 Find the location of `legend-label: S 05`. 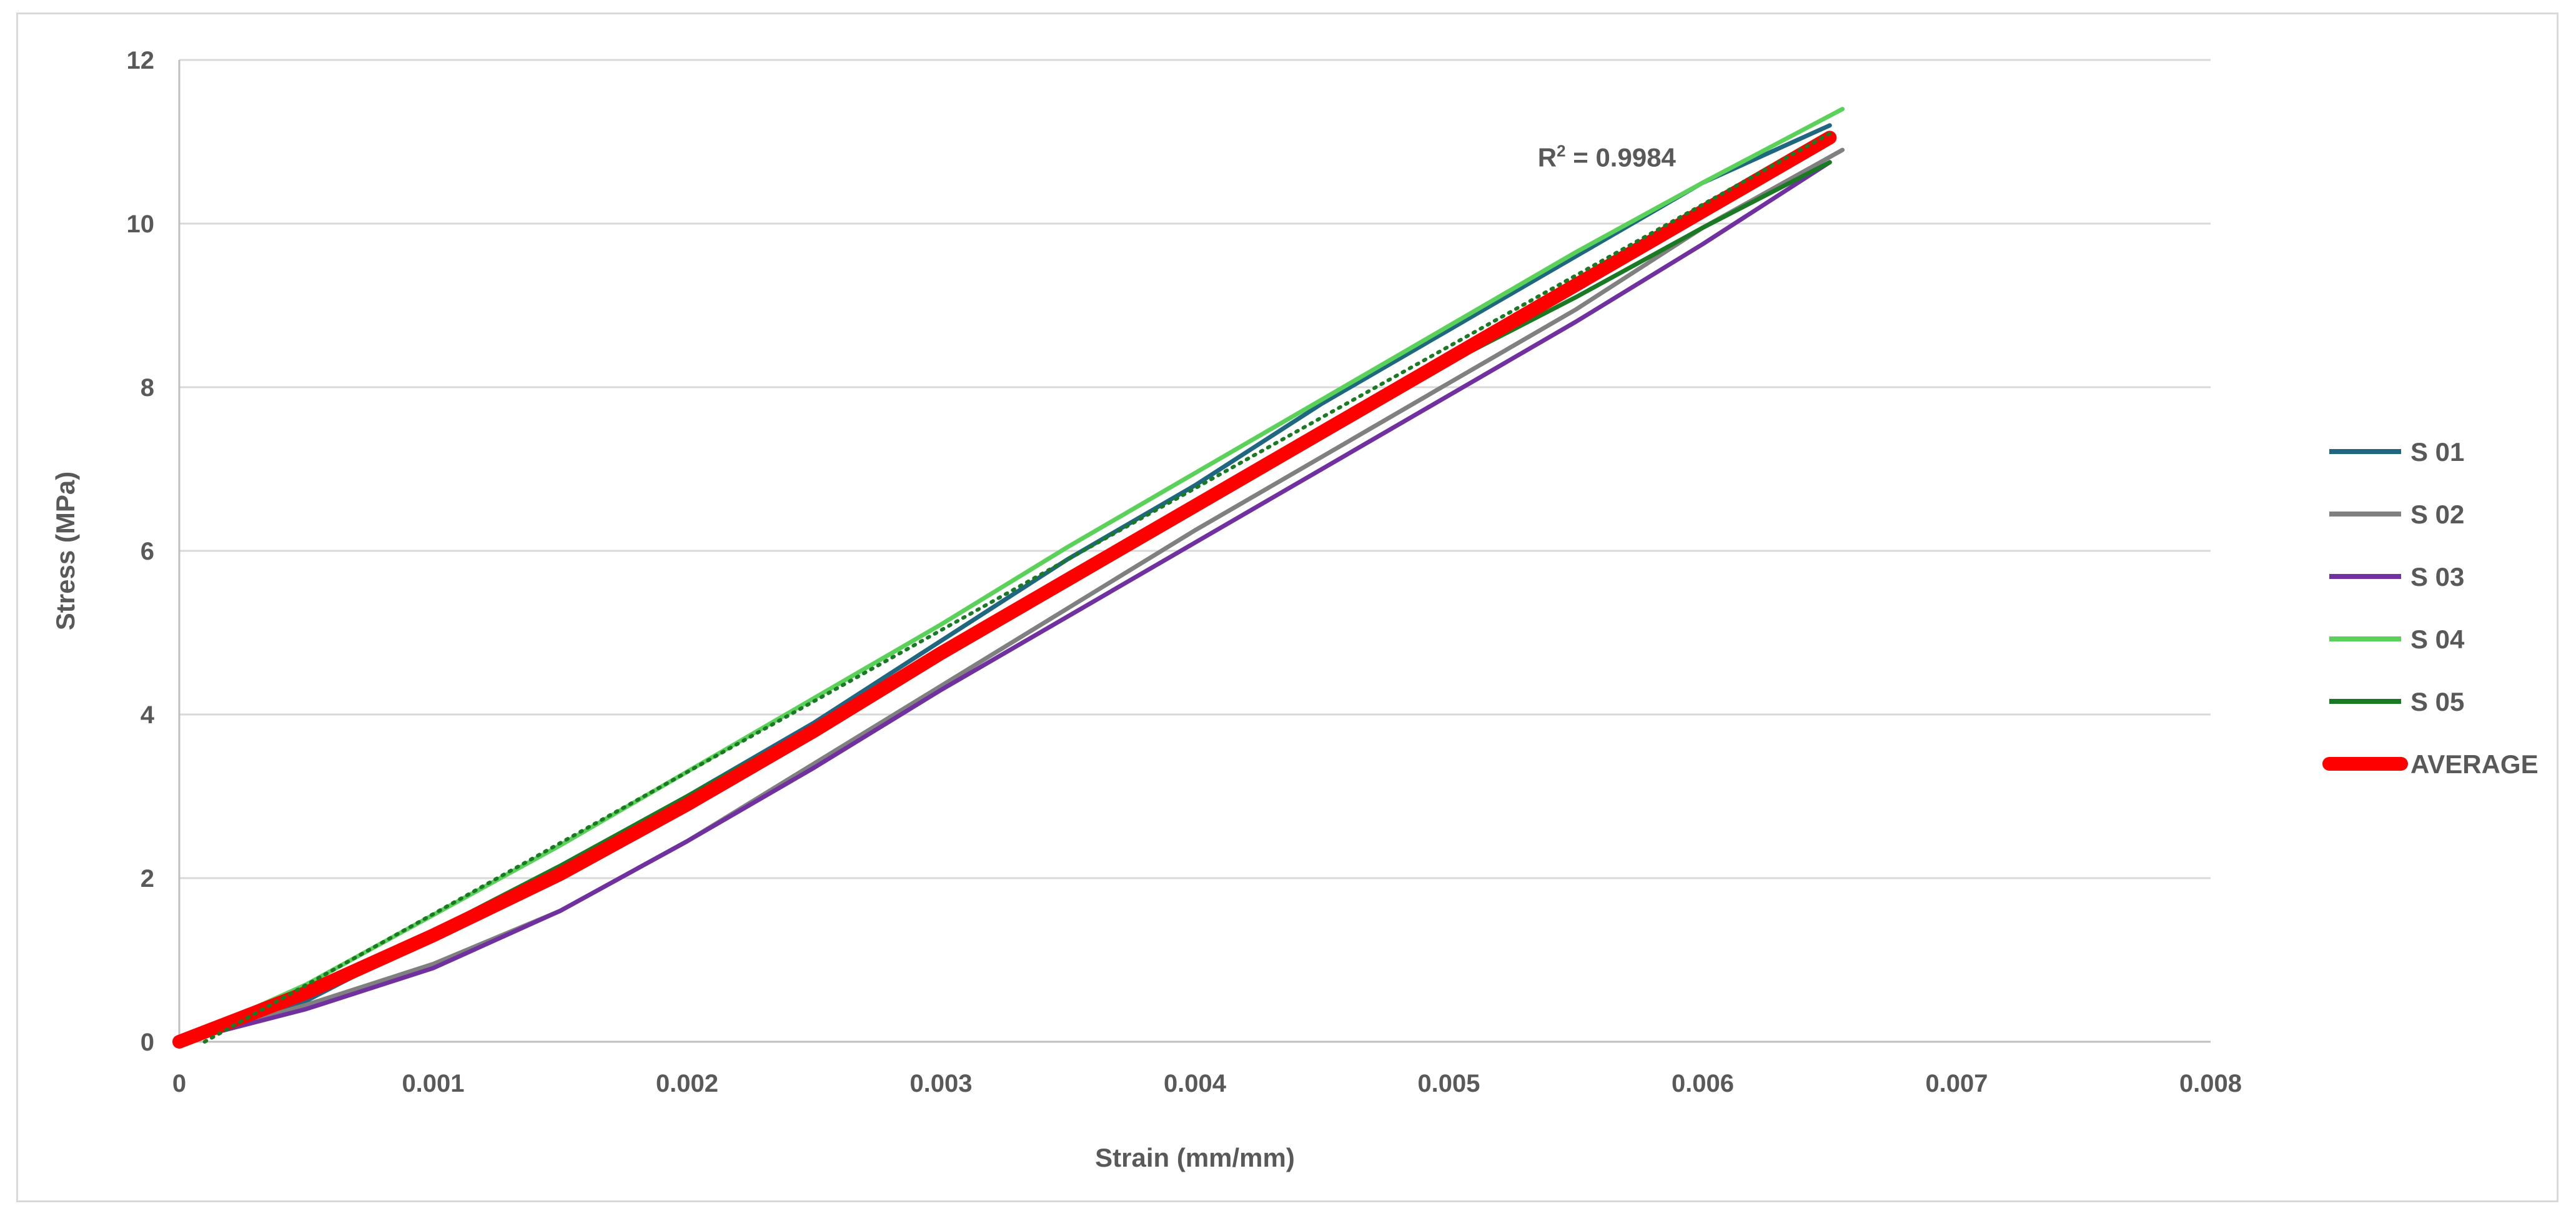

legend-label: S 05 is located at coordinates (2437, 701).